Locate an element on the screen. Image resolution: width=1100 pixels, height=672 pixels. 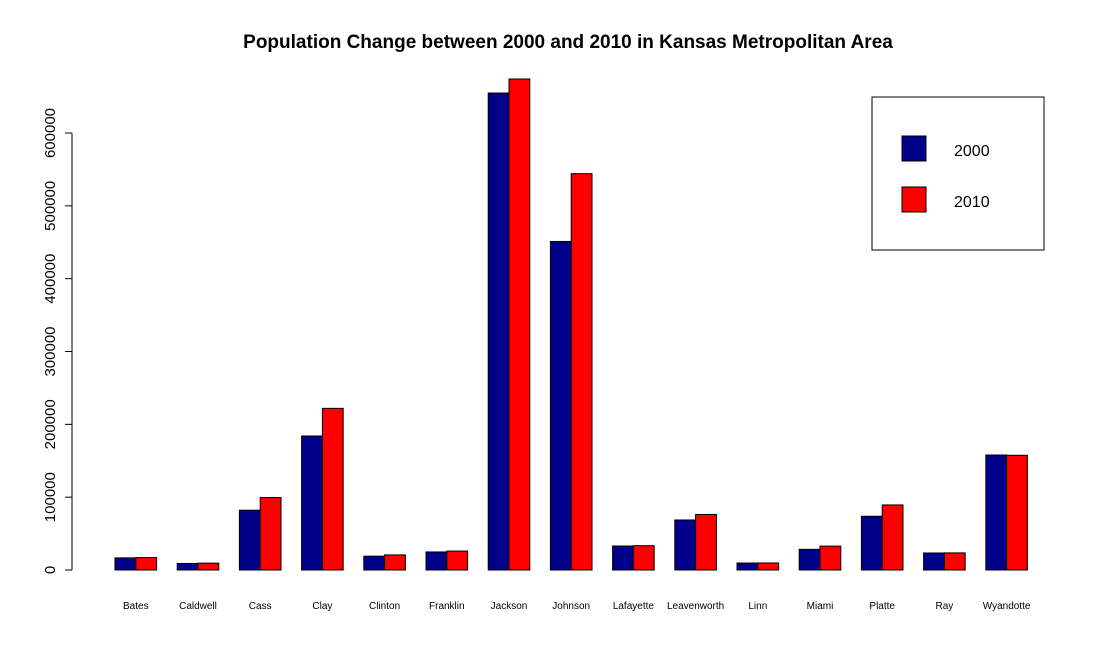
legend-swatch-2010 is located at coordinates (914, 199).